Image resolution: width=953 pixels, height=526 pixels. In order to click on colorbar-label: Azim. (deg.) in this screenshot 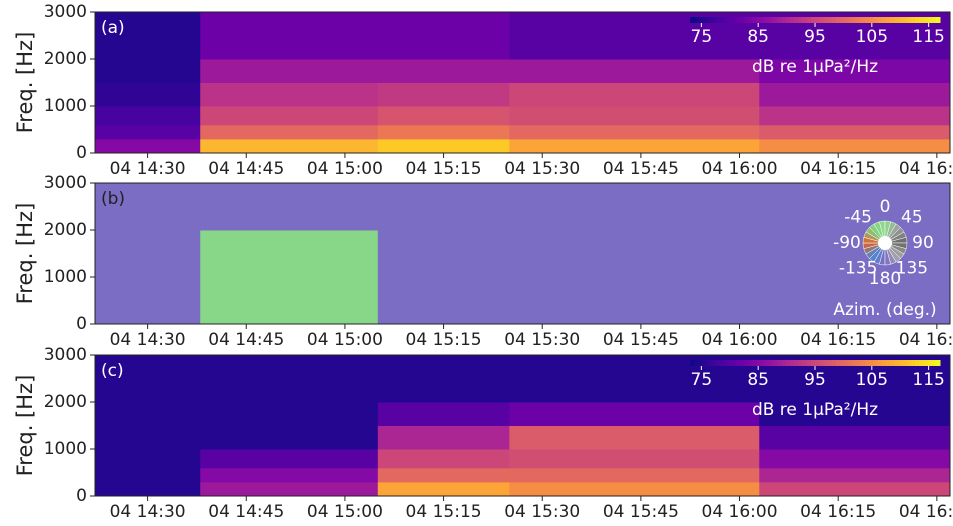, I will do `click(884, 310)`.